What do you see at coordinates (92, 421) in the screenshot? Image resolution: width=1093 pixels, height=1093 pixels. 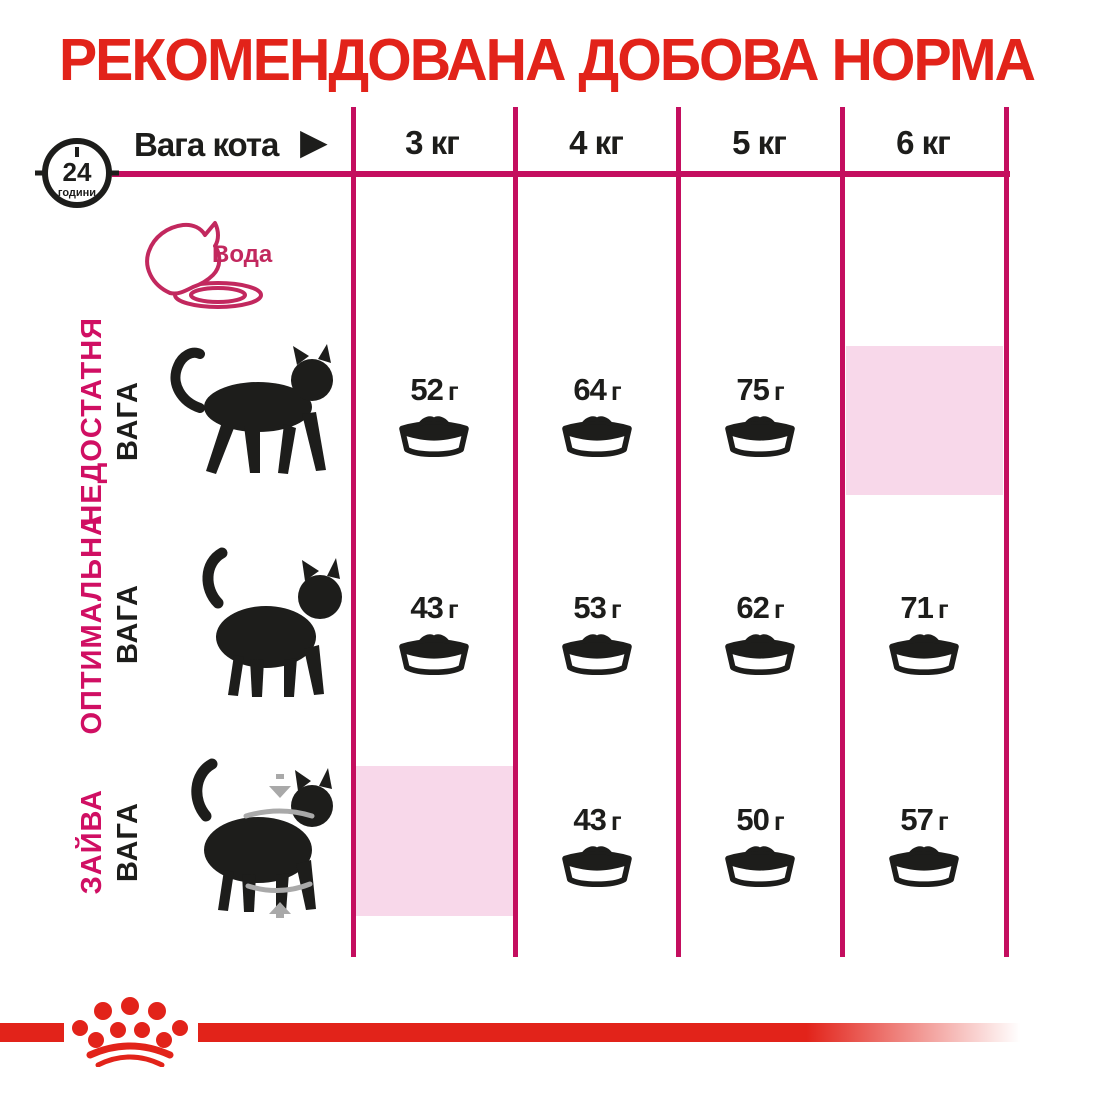 I see `row-label-accent: НЕДОСТАТНЯ` at bounding box center [92, 421].